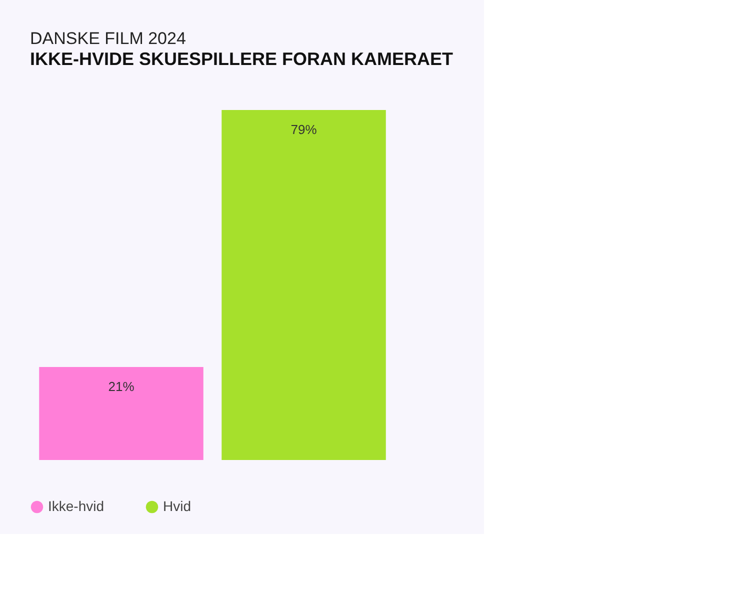 This screenshot has height=600, width=750. What do you see at coordinates (108, 38) in the screenshot?
I see `chart-title: DANSKE FILM 2024` at bounding box center [108, 38].